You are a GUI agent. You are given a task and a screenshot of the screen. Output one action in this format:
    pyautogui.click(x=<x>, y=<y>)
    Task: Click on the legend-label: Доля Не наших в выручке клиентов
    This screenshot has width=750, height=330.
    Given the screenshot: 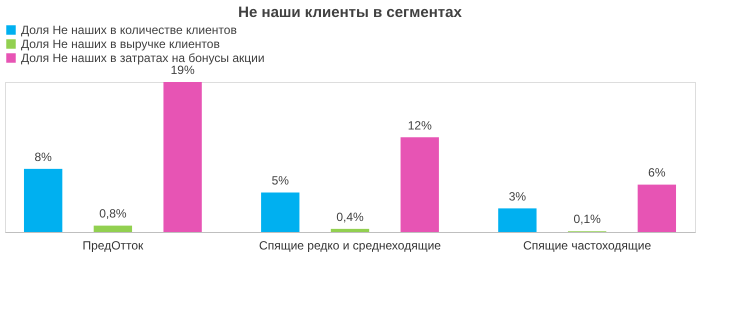 What is the action you would take?
    pyautogui.click(x=120, y=44)
    